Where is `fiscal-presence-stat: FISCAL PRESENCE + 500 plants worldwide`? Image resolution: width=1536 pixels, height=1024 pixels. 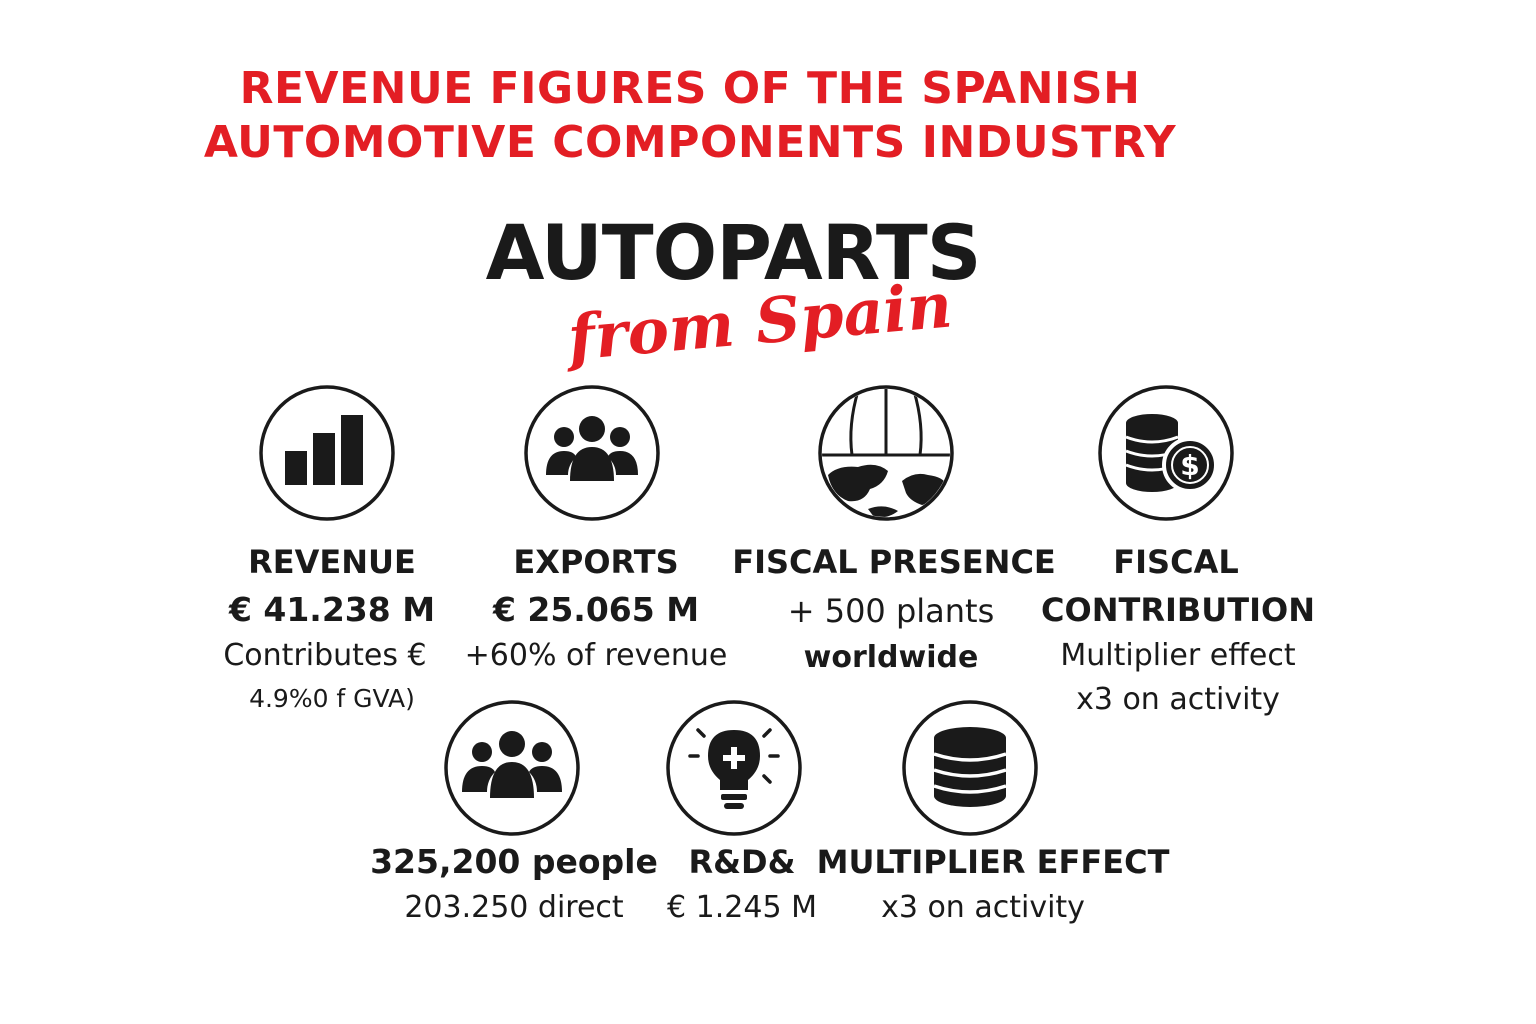
fiscal-presence-stat: FISCAL PRESENCE + 500 plants worldwide is located at coordinates (894, 609).